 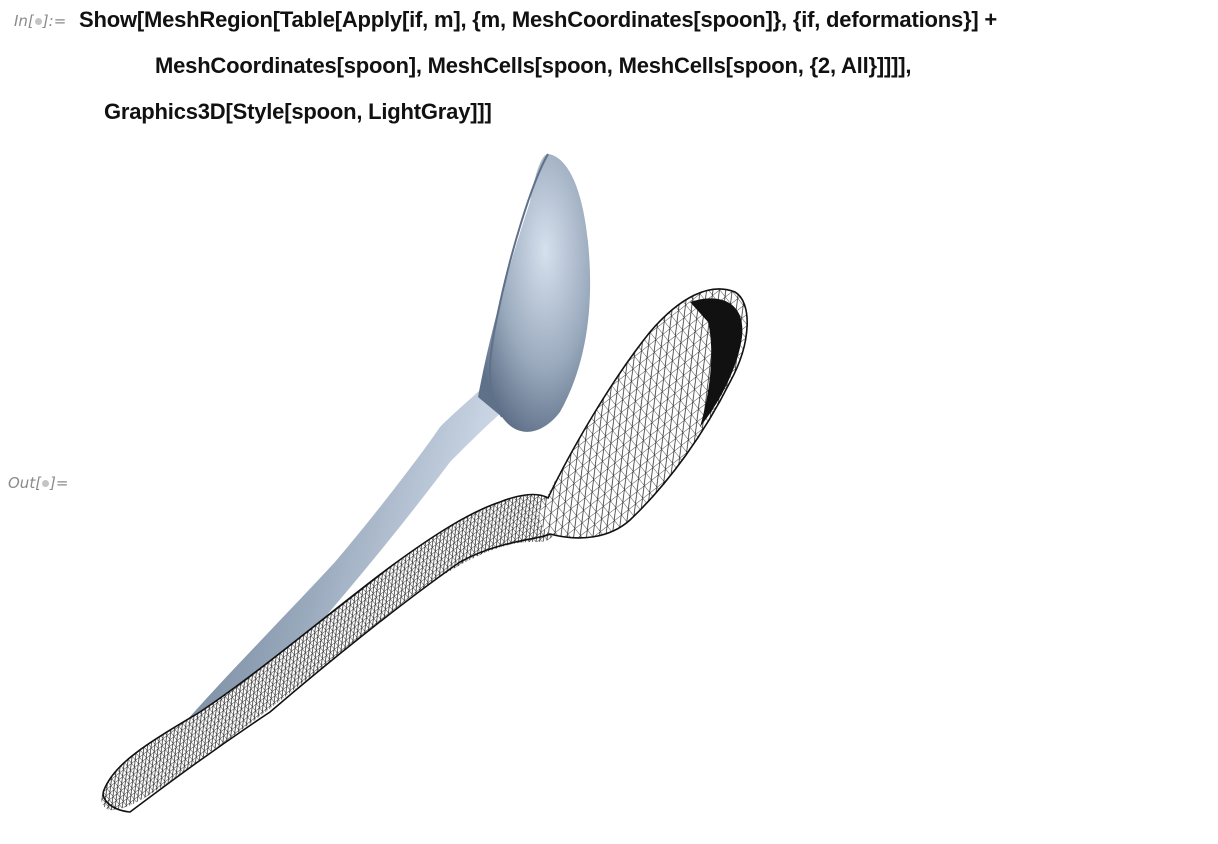 I want to click on input-label-prefix: In[, so click(x=24, y=21).